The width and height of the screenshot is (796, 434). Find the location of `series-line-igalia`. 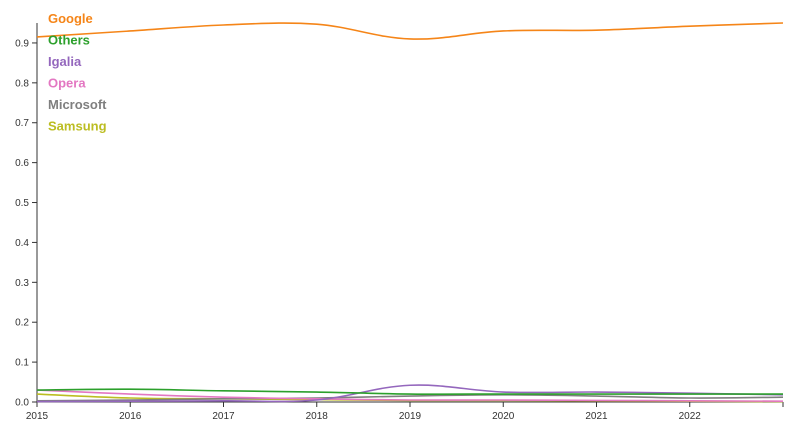

series-line-igalia is located at coordinates (410, 393).